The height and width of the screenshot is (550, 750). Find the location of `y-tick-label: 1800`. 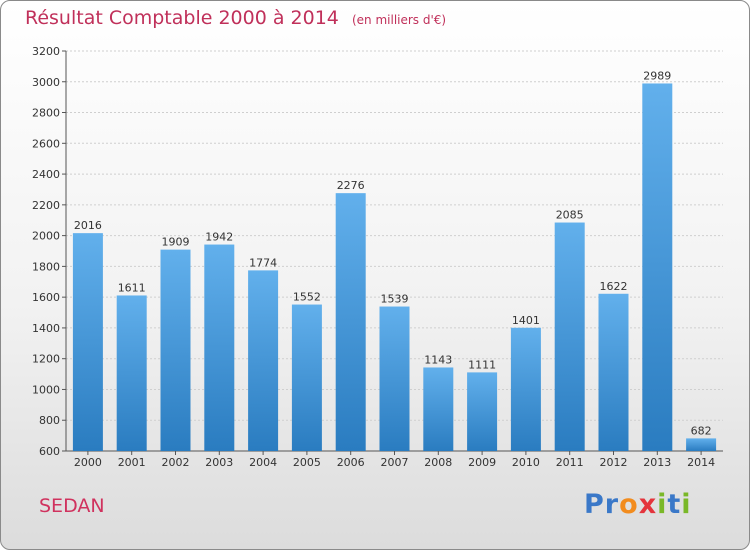

y-tick-label: 1800 is located at coordinates (46, 266).